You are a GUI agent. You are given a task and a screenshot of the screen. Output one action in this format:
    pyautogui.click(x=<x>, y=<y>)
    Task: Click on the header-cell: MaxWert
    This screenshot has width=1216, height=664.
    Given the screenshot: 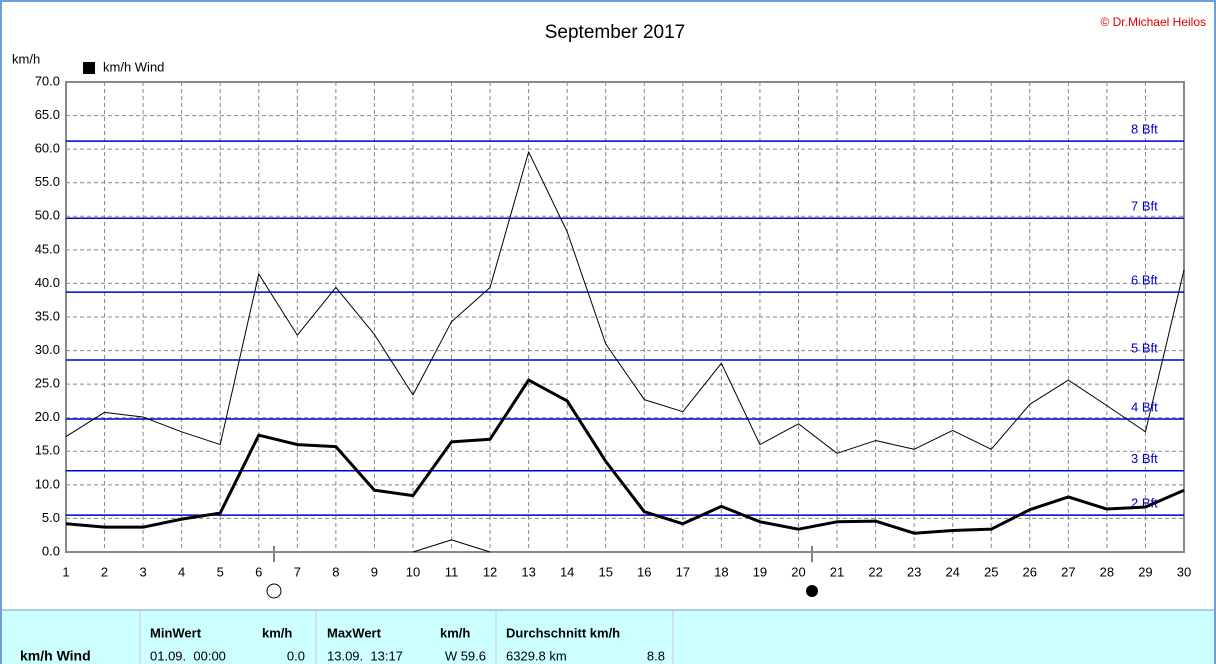 What is the action you would take?
    pyautogui.click(x=354, y=632)
    